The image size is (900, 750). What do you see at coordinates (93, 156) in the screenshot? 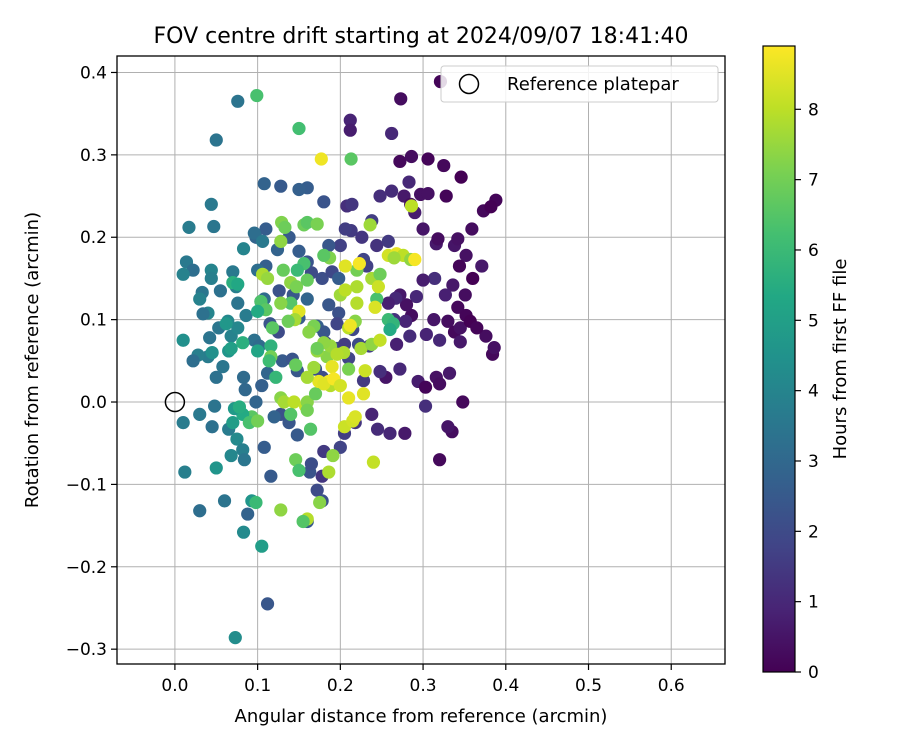
I see `y-tick-label: 0.3` at bounding box center [93, 156].